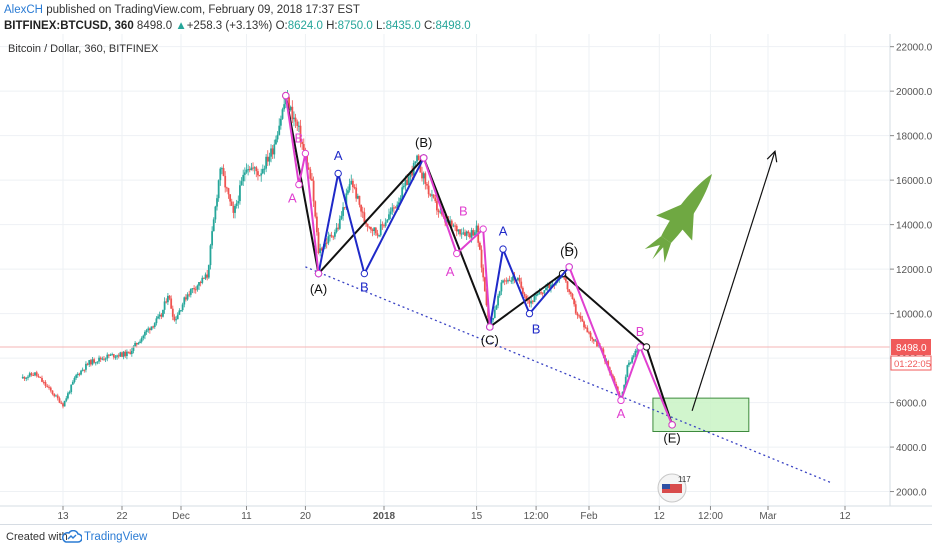 Image resolution: width=932 pixels, height=550 pixels. I want to click on price-tick-label: 10000.0, so click(914, 315).